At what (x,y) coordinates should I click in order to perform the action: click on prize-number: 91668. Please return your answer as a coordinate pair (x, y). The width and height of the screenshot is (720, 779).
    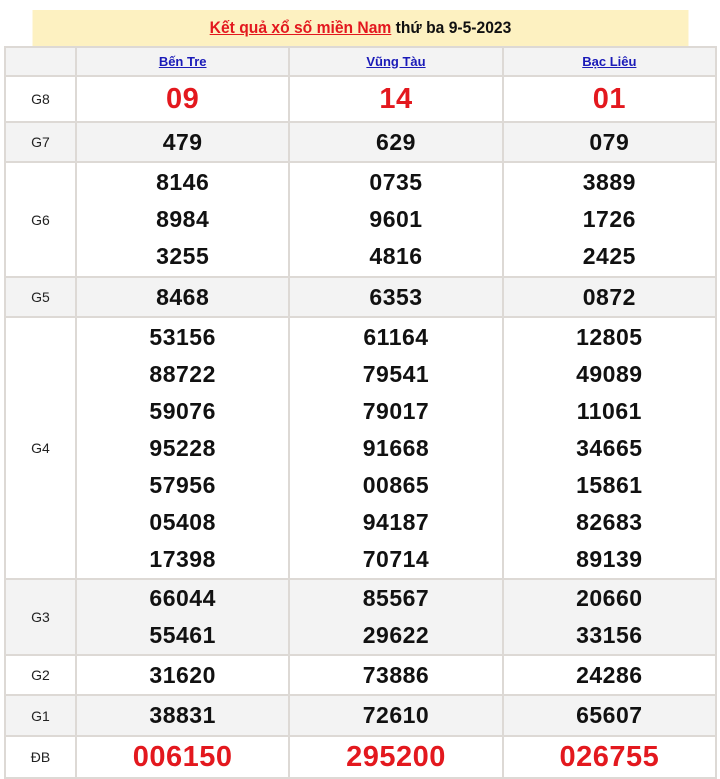
    Looking at the image, I should click on (396, 447).